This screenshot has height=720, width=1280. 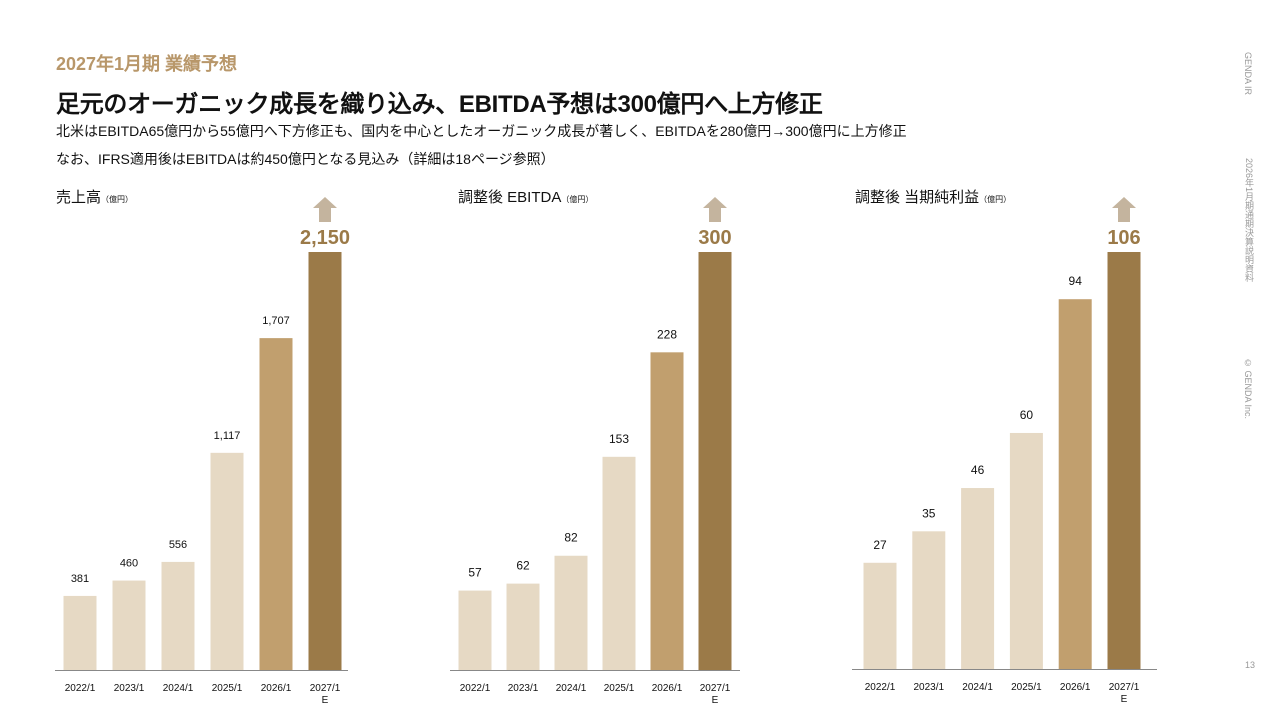 I want to click on chart-title: 調整後 当期純利益（億円）, so click(x=933, y=197).